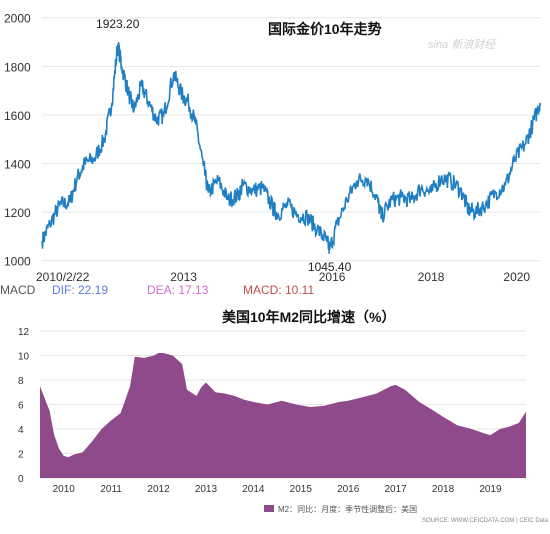 The image size is (550, 534). Describe the element at coordinates (21, 406) in the screenshot. I see `m2-y-tick-label: 6` at that location.